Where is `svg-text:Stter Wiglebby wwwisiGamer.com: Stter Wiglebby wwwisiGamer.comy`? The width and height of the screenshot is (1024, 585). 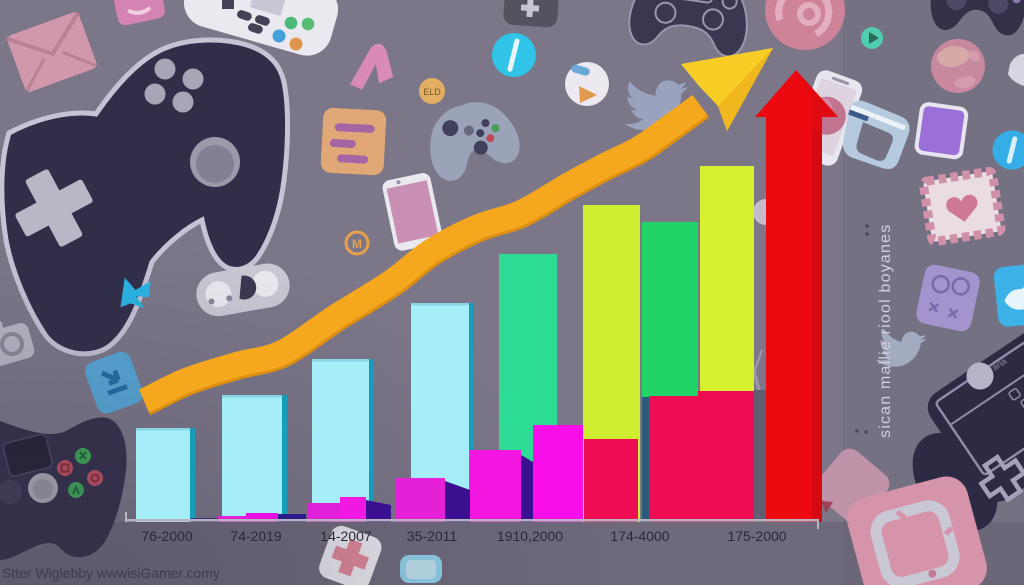 svg-text:Stter Wiglebby wwwisiGamer.com: Stter Wiglebby wwwisiGamer.comy is located at coordinates (111, 573).